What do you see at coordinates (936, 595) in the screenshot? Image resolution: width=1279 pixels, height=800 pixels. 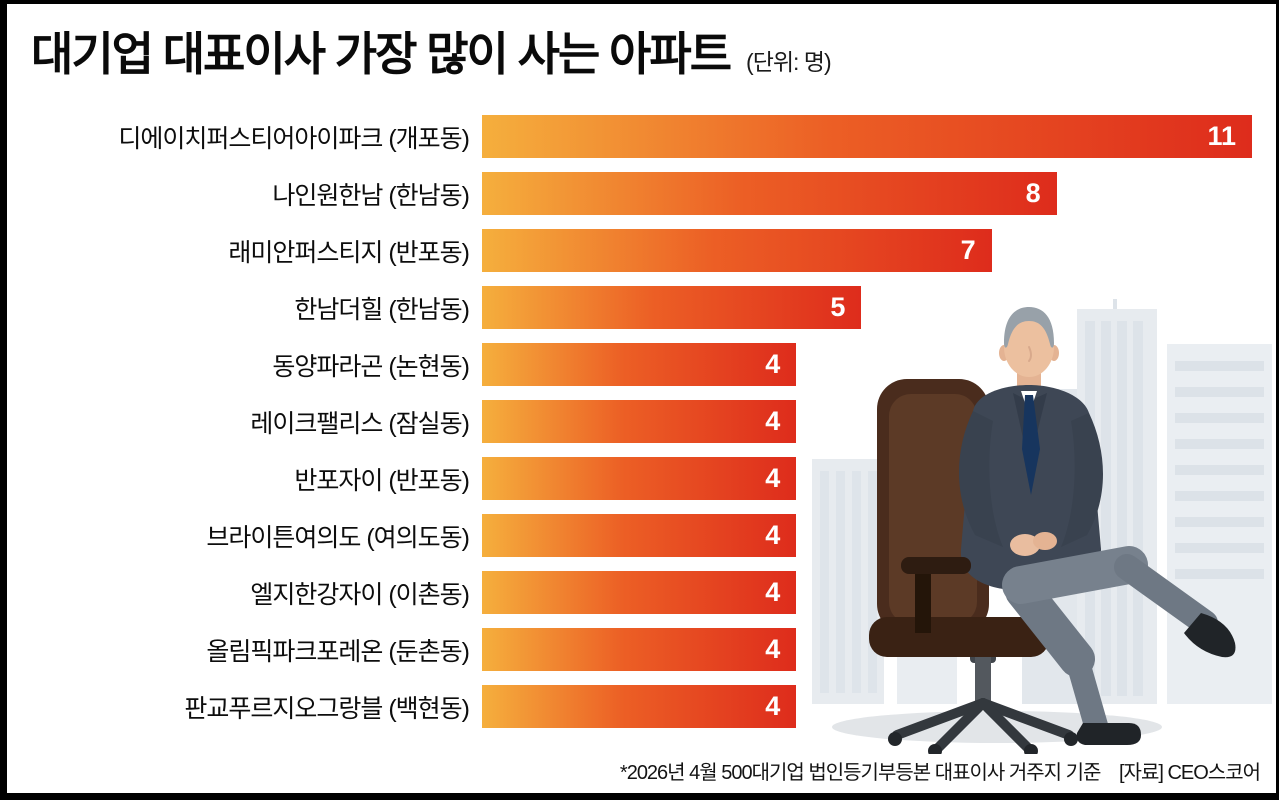 I see `chair-armrest` at bounding box center [936, 595].